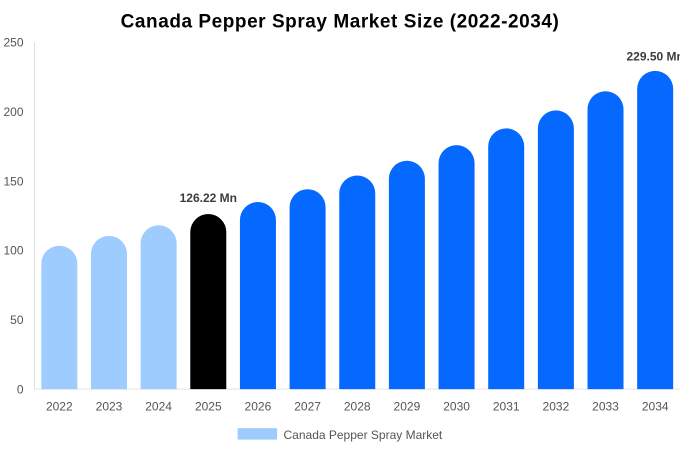 This screenshot has width=680, height=455. I want to click on svg-text: 2032, so click(556, 407).